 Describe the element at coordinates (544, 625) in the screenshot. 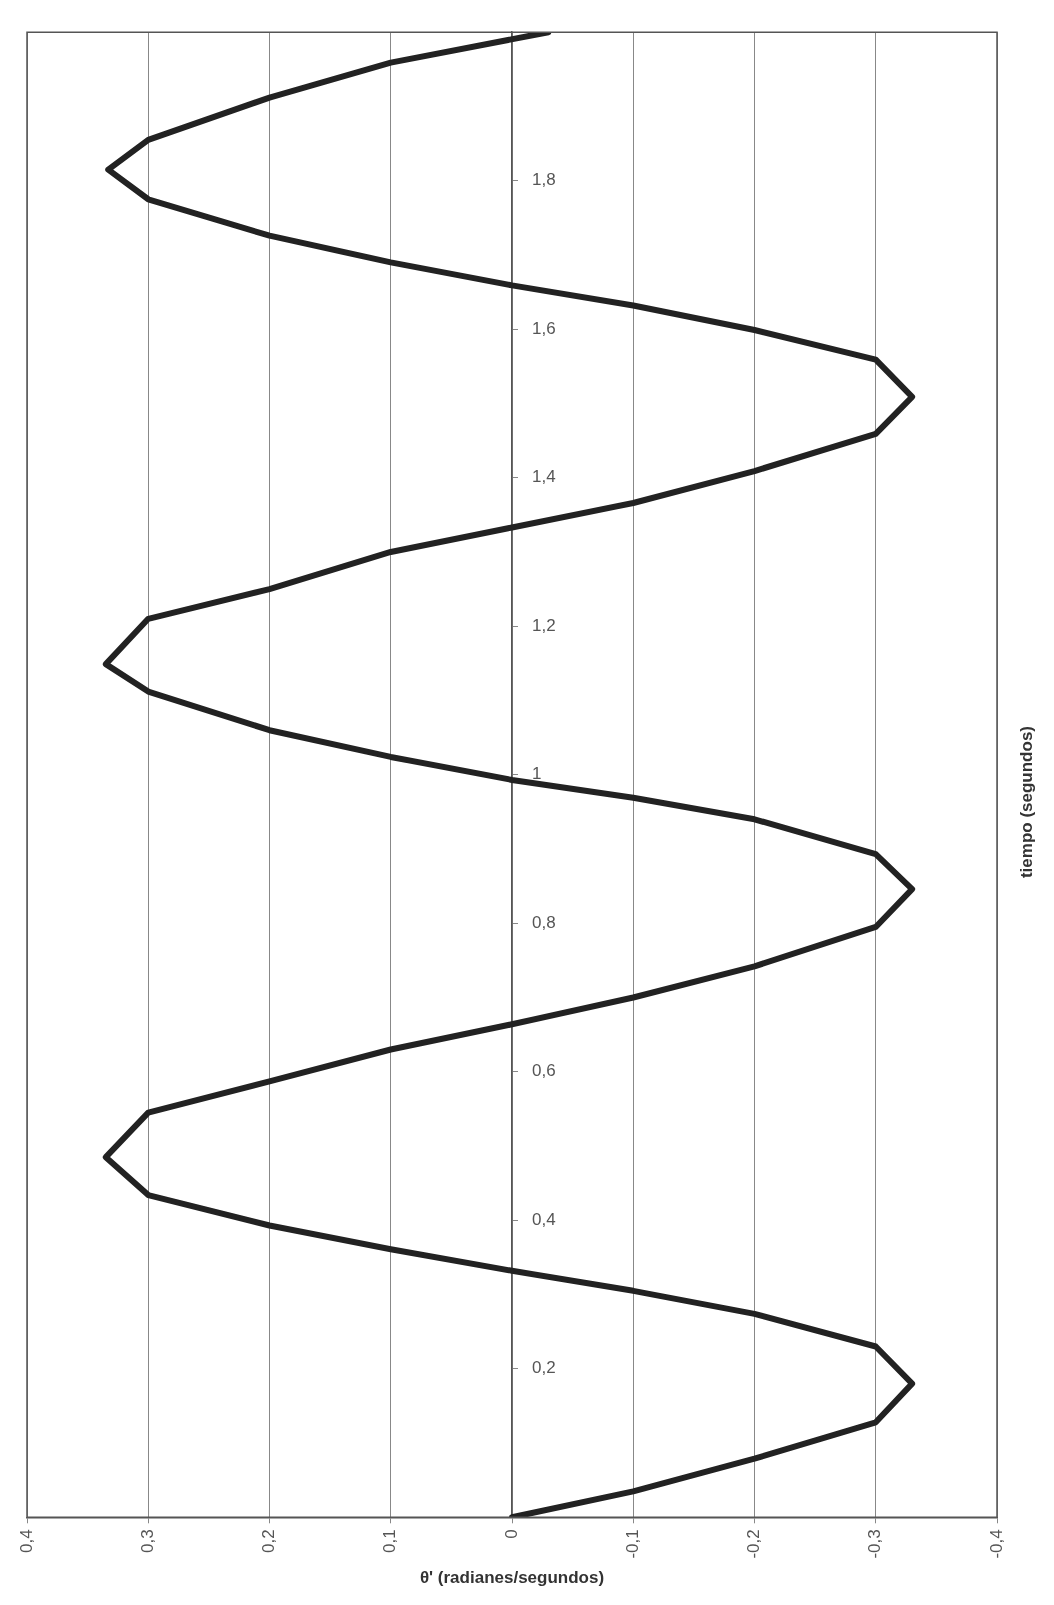

I see `y-tick-label: 1,2` at that location.